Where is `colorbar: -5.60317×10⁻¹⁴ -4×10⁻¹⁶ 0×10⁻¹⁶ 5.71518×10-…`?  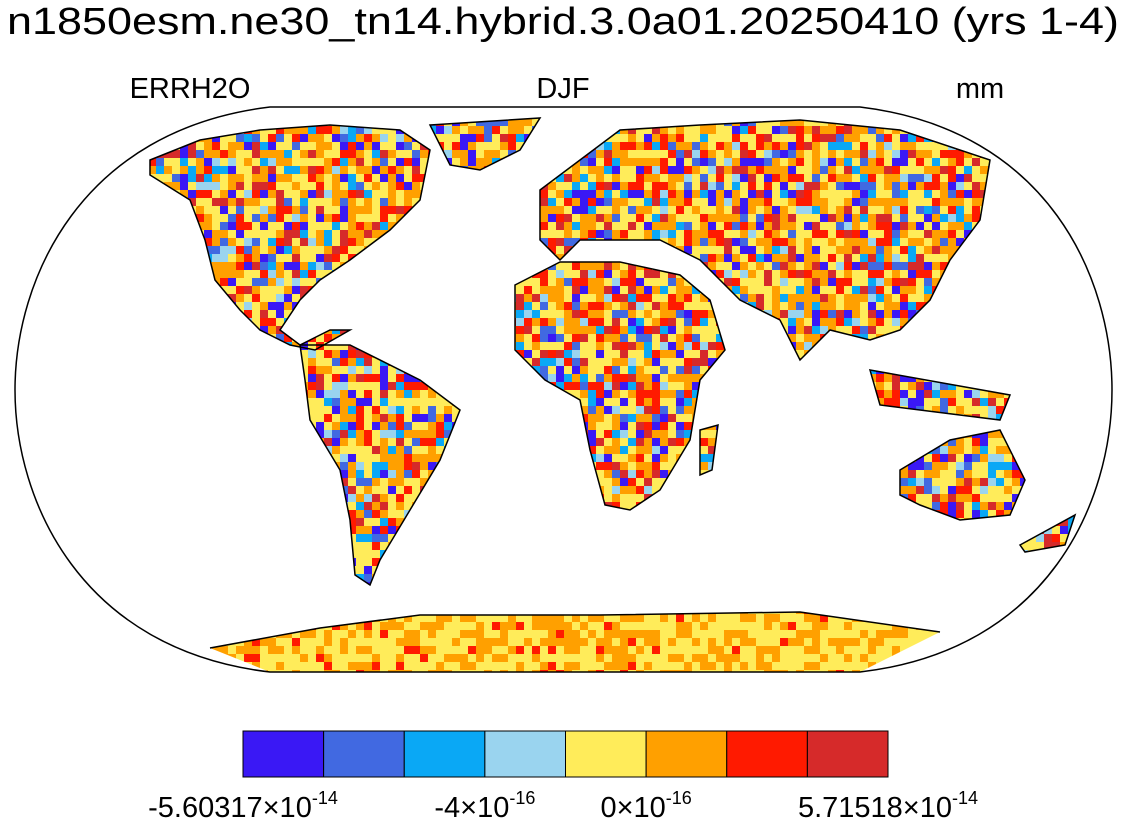 colorbar: -5.60317×10⁻¹⁴ -4×10⁻¹⁶ 0×10⁻¹⁶ 5.71518×10-… is located at coordinates (563, 777).